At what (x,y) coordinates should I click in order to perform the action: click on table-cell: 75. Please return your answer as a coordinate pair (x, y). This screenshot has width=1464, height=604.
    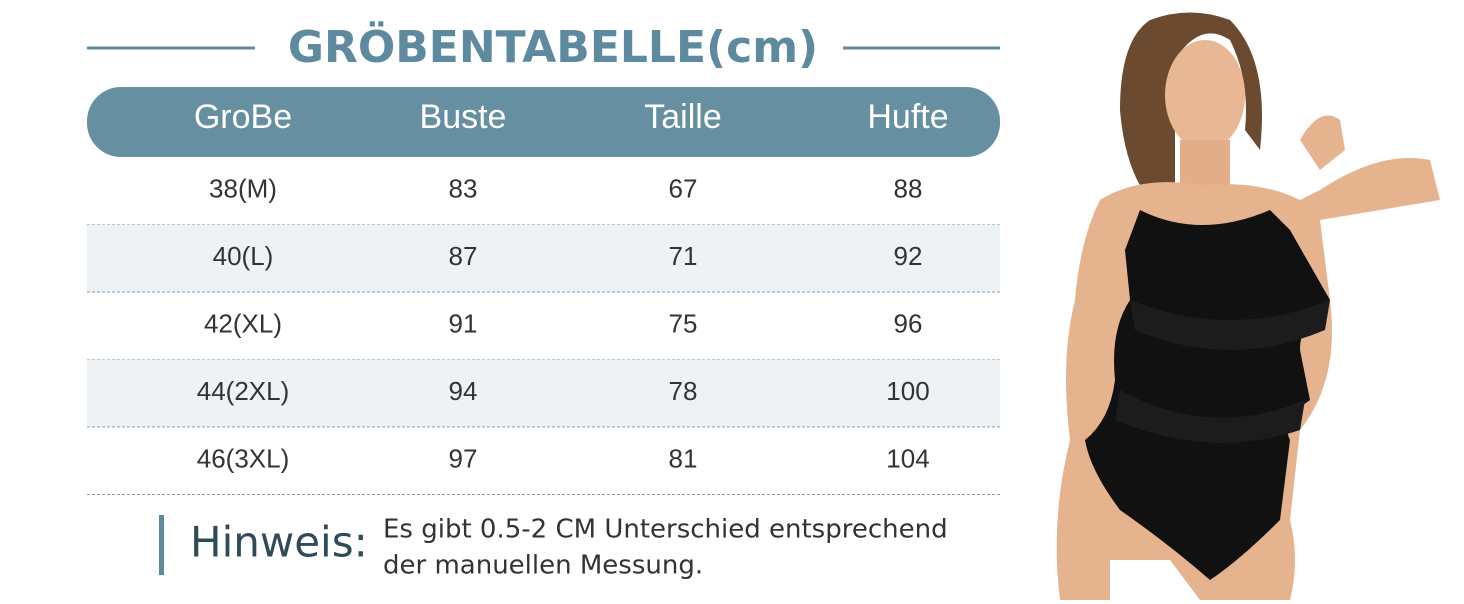
    Looking at the image, I should click on (683, 324).